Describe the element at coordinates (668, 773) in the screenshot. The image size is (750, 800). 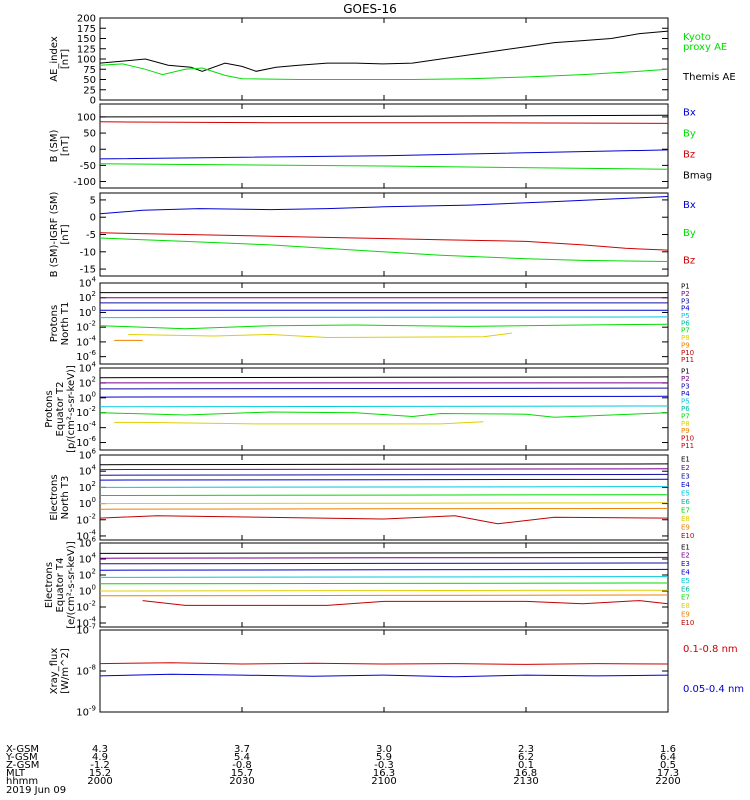
I see `orbit-value: 17.3` at that location.